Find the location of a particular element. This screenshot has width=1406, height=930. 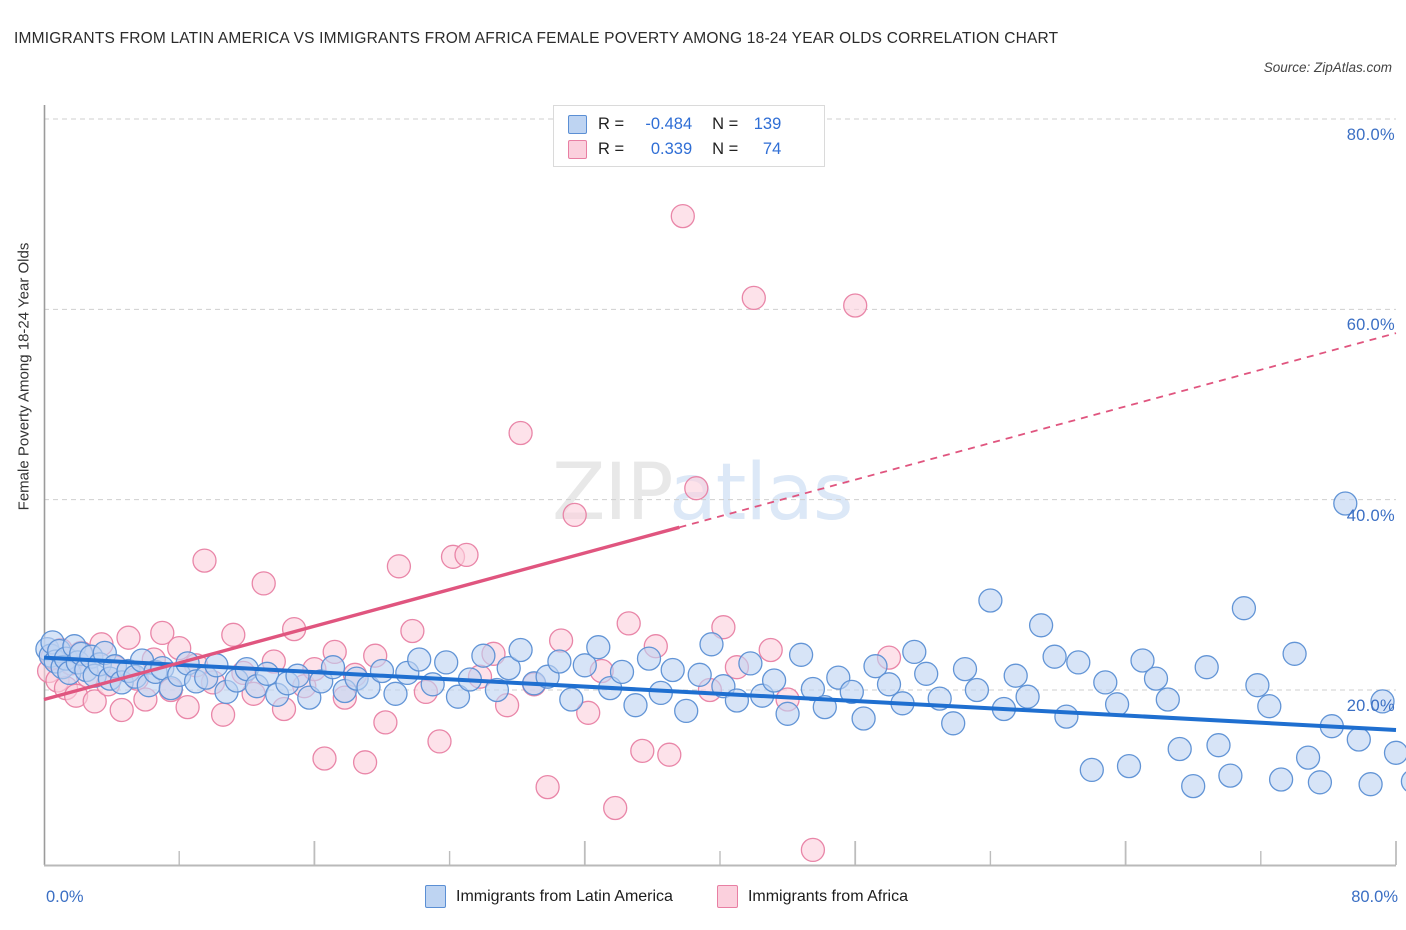

legend-r-value-pink: 0.339 is located at coordinates (671, 149).